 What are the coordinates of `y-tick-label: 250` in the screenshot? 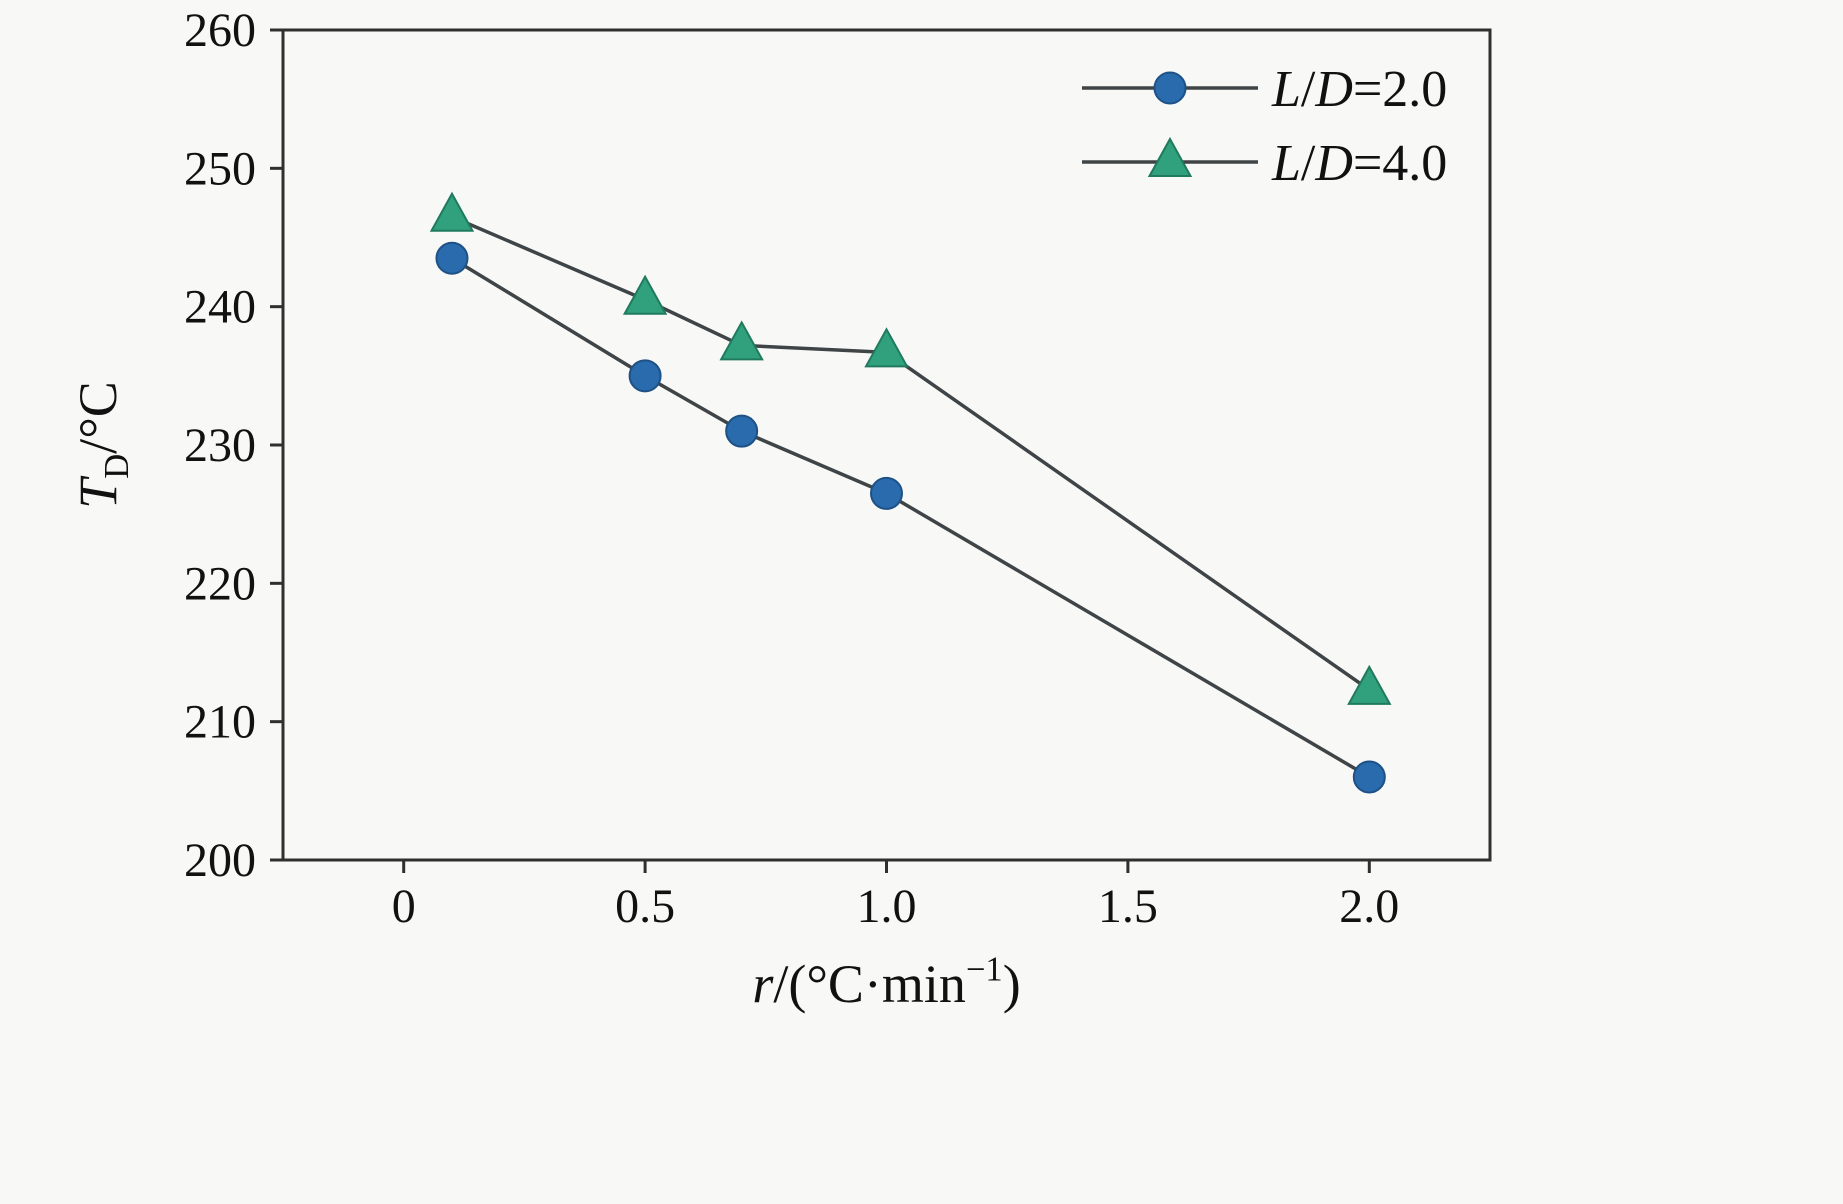 It's located at (220, 168).